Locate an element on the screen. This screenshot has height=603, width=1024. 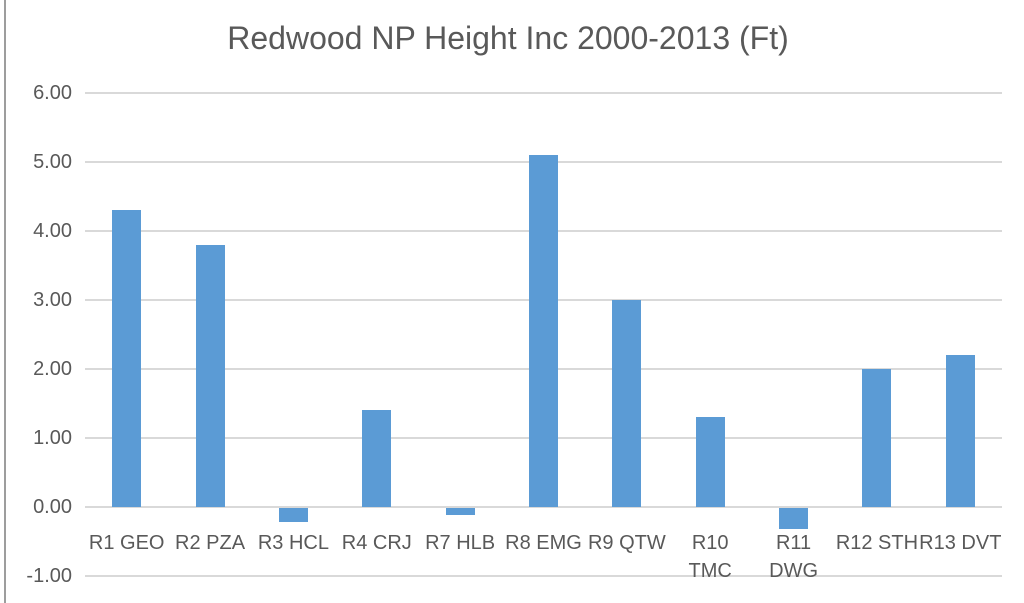
x-axis-tick-label-line: R13 DVT is located at coordinates (960, 543).